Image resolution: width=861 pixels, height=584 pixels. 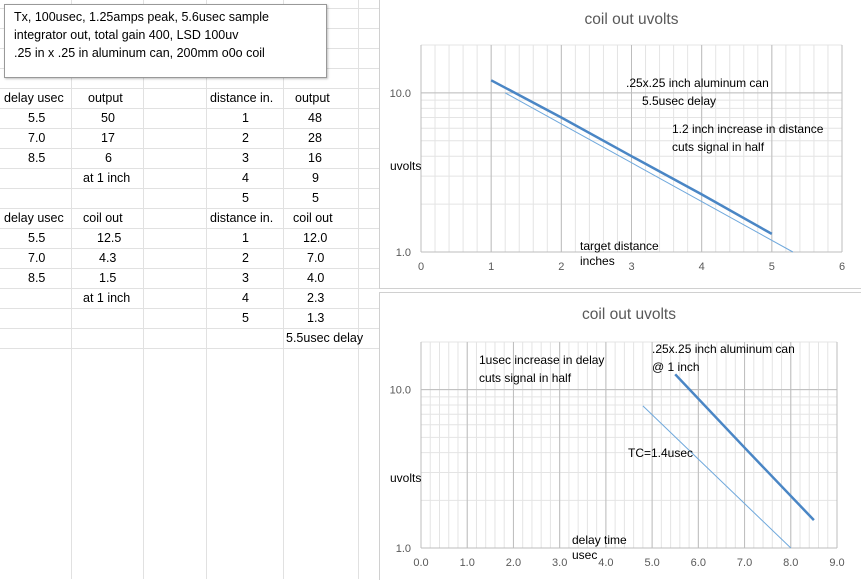 I want to click on x-tick-label: 0, so click(x=421, y=267).